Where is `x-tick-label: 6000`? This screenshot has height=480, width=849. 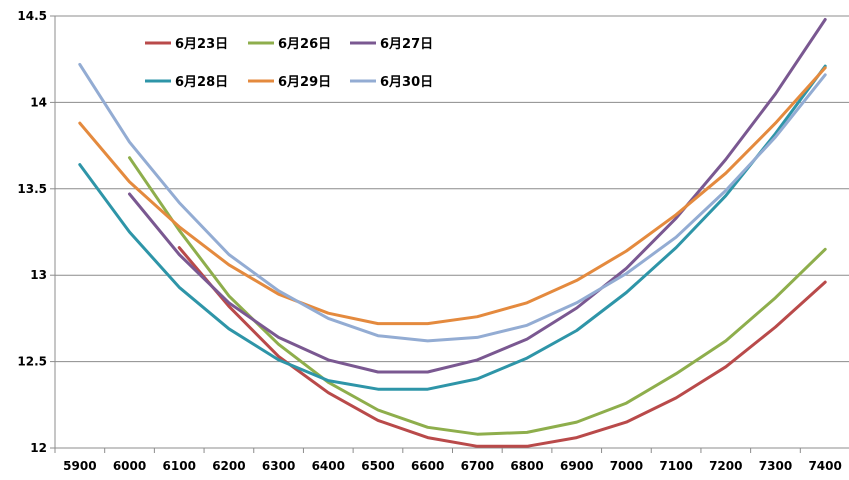
x-tick-label: 6000 is located at coordinates (129, 466).